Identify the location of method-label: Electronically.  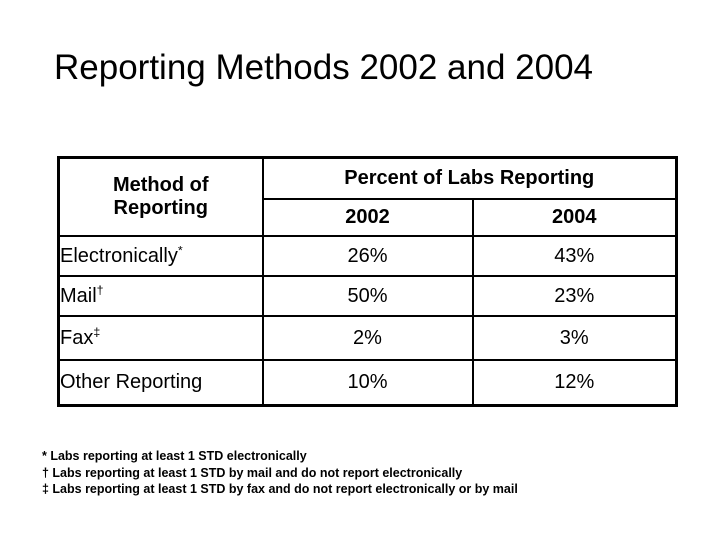
(119, 255).